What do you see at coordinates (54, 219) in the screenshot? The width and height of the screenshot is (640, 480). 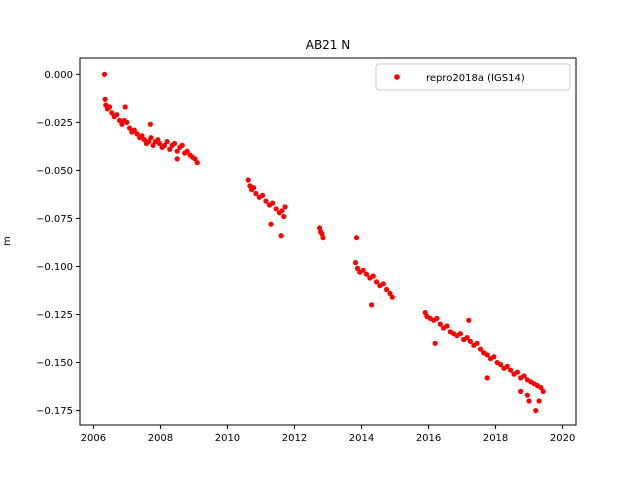 I see `y-tick-label: −0.075` at bounding box center [54, 219].